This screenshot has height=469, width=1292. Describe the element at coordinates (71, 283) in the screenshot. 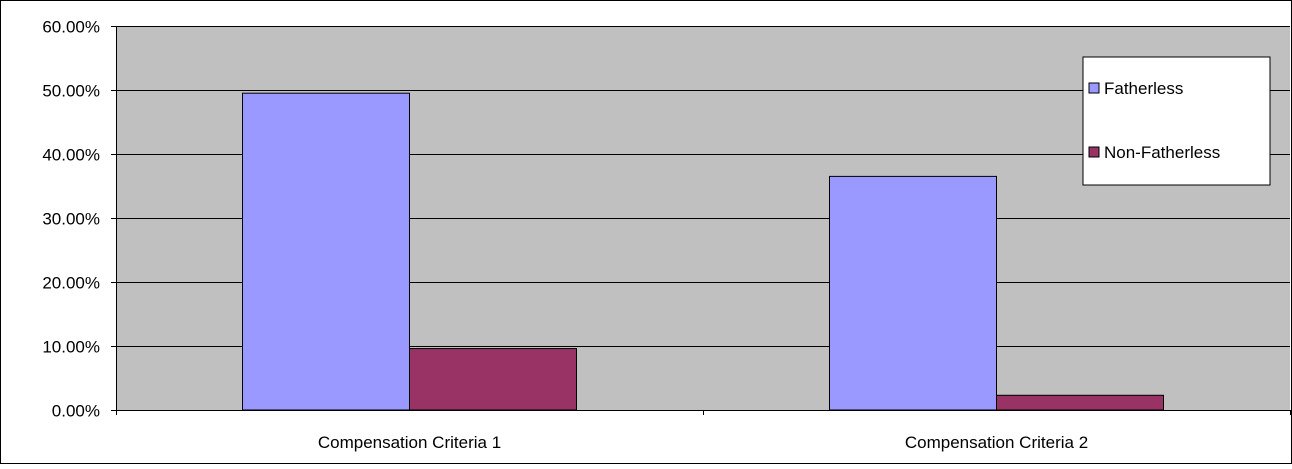

I see `y-tick-label: 20.00%` at that location.